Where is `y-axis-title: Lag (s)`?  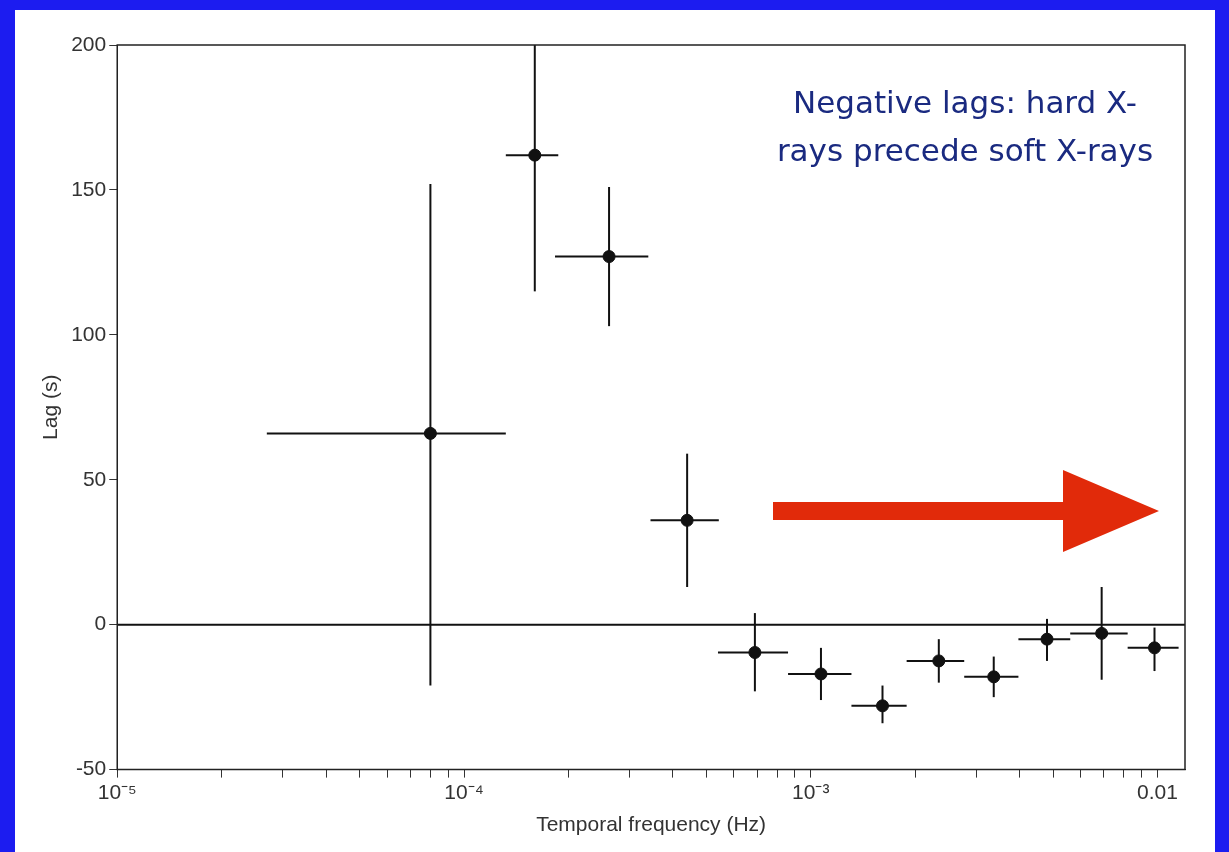 y-axis-title: Lag (s) is located at coordinates (50, 407).